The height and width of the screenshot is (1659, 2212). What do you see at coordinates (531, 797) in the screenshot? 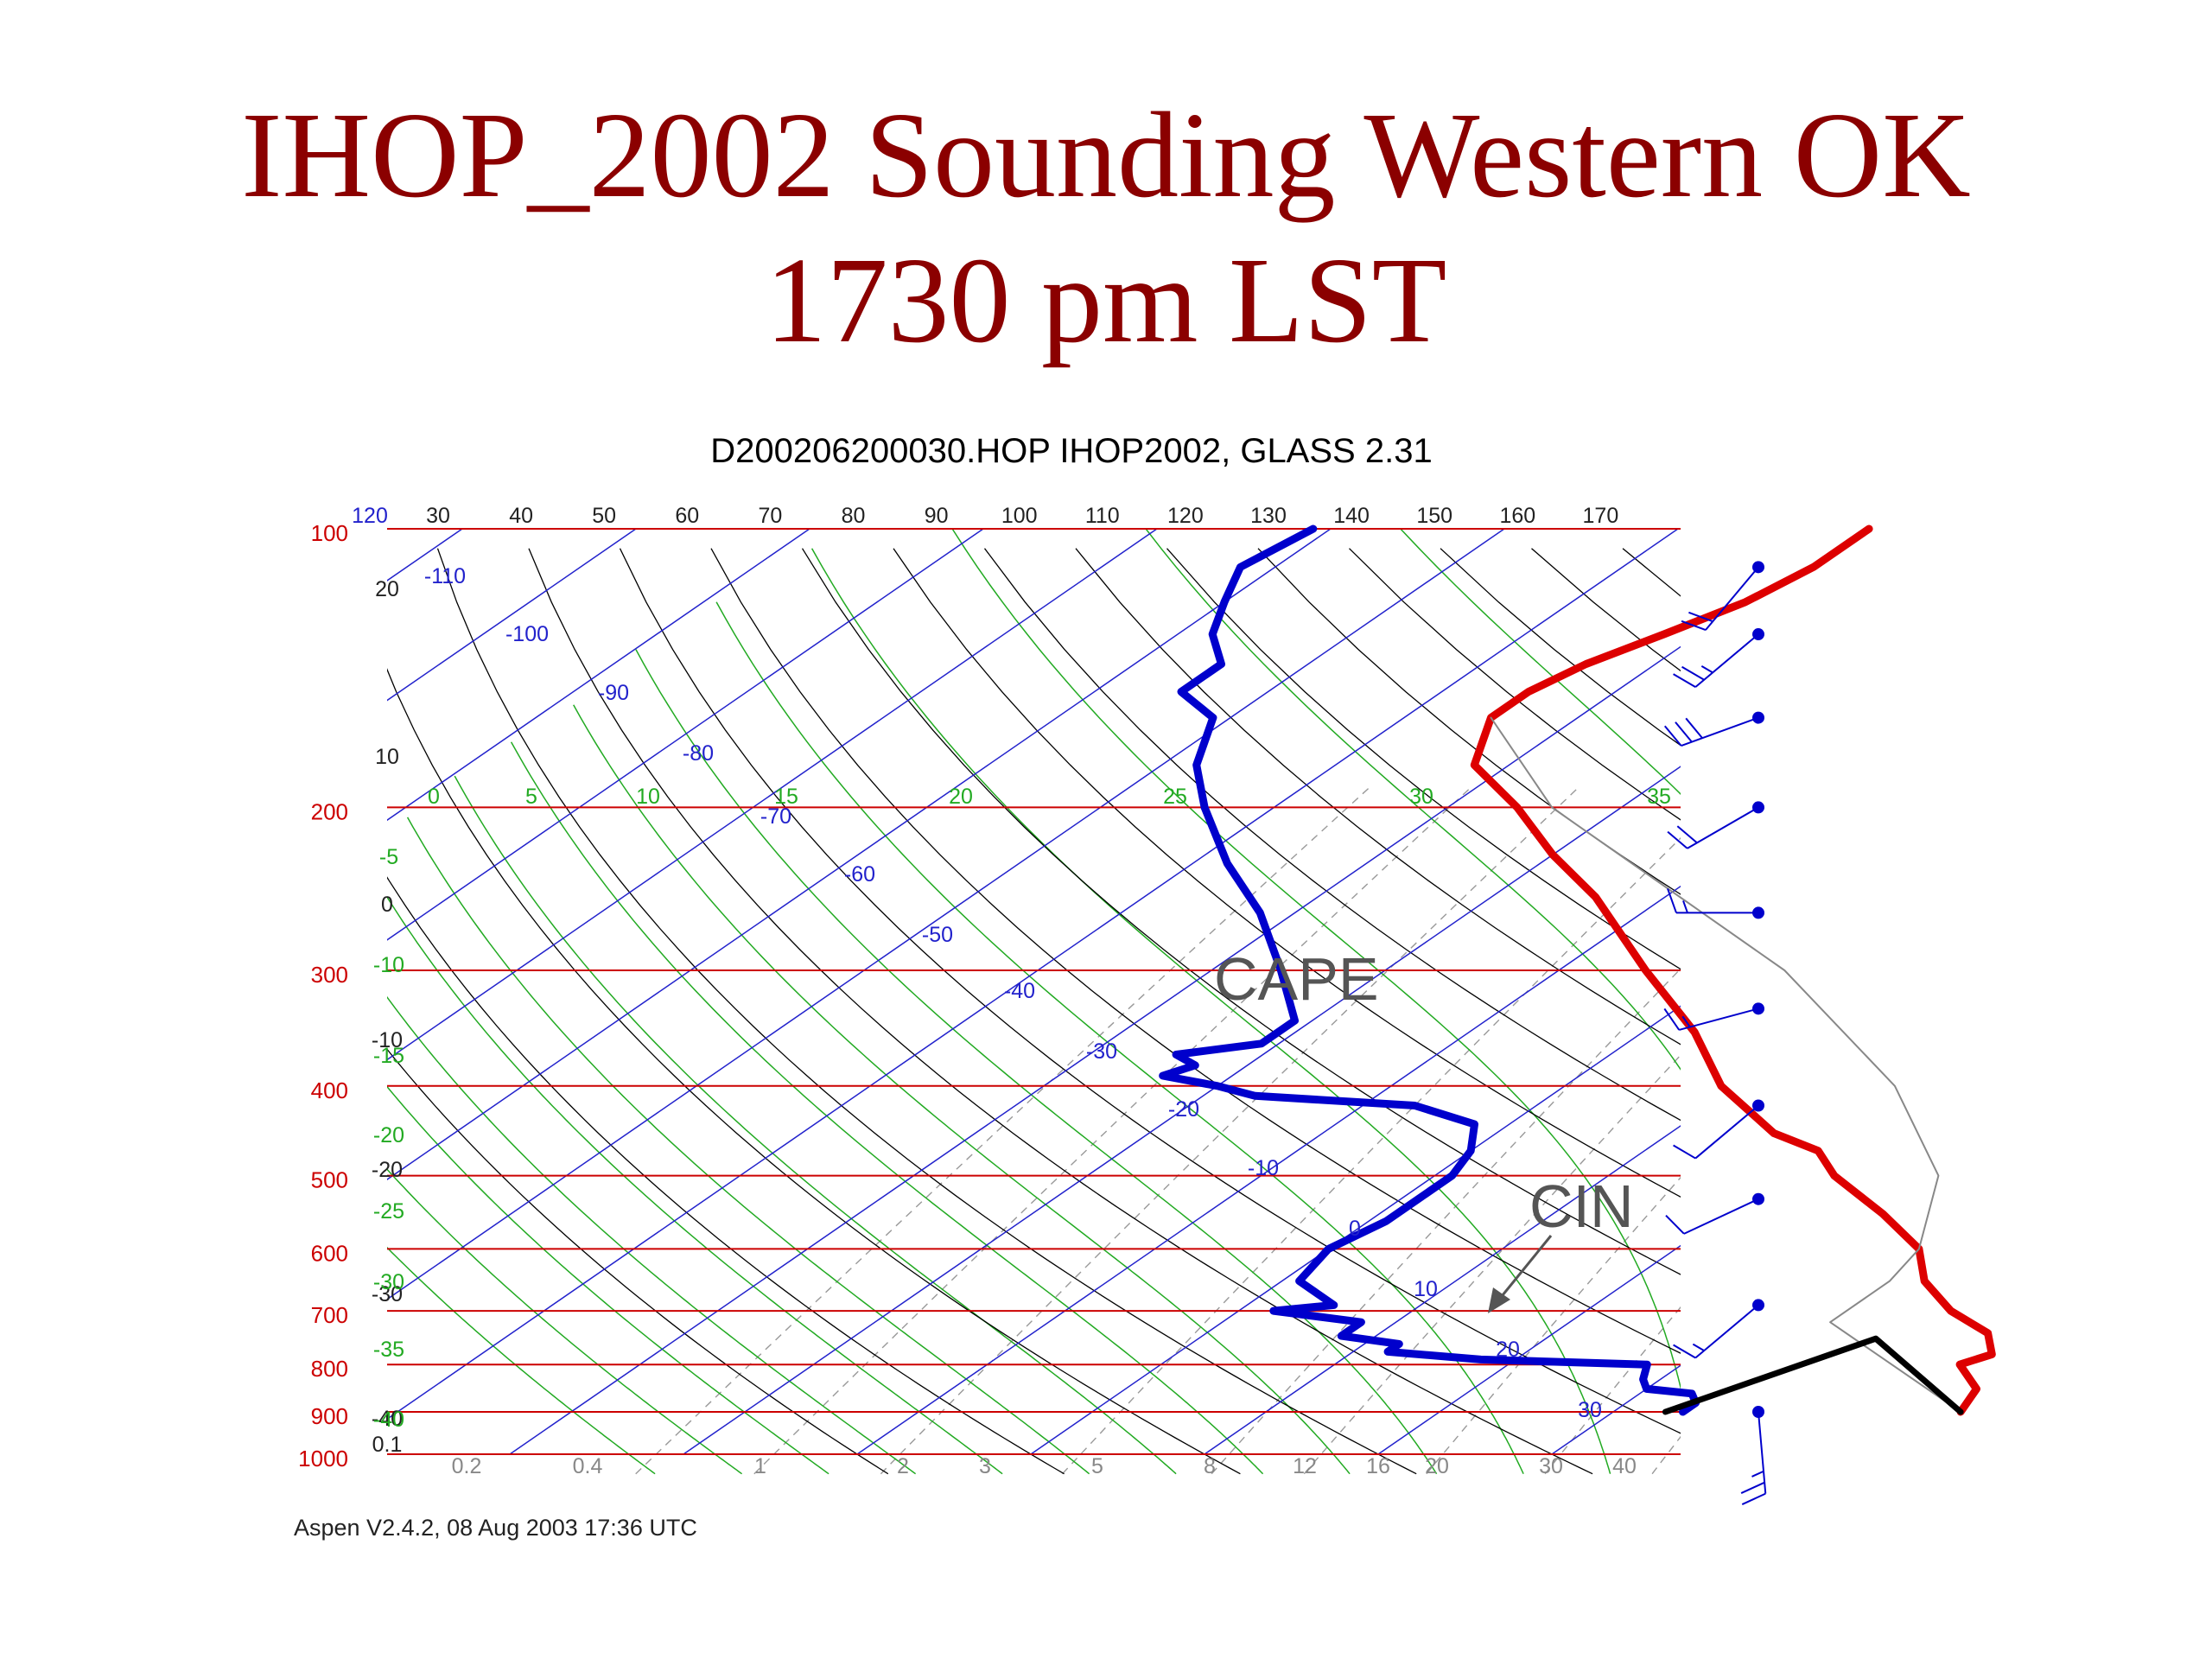
I see `theta-label: 5` at bounding box center [531, 797].